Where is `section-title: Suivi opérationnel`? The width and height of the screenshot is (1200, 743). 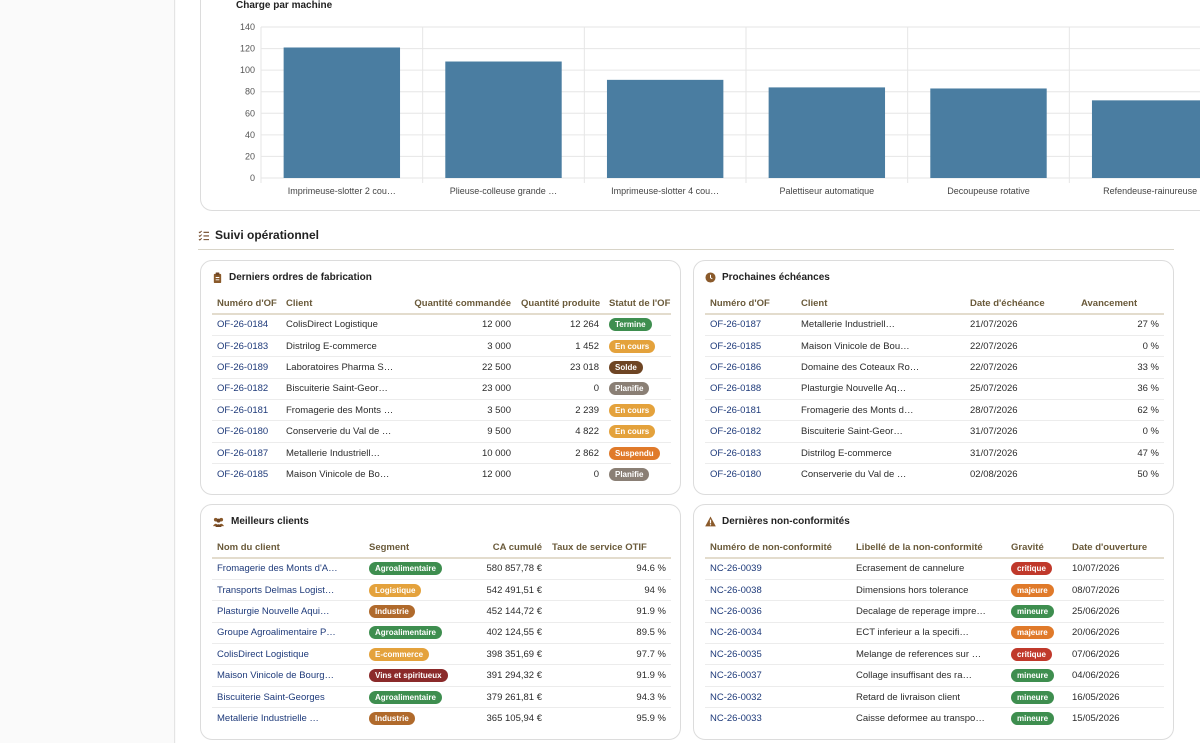
section-title: Suivi opérationnel is located at coordinates (267, 235).